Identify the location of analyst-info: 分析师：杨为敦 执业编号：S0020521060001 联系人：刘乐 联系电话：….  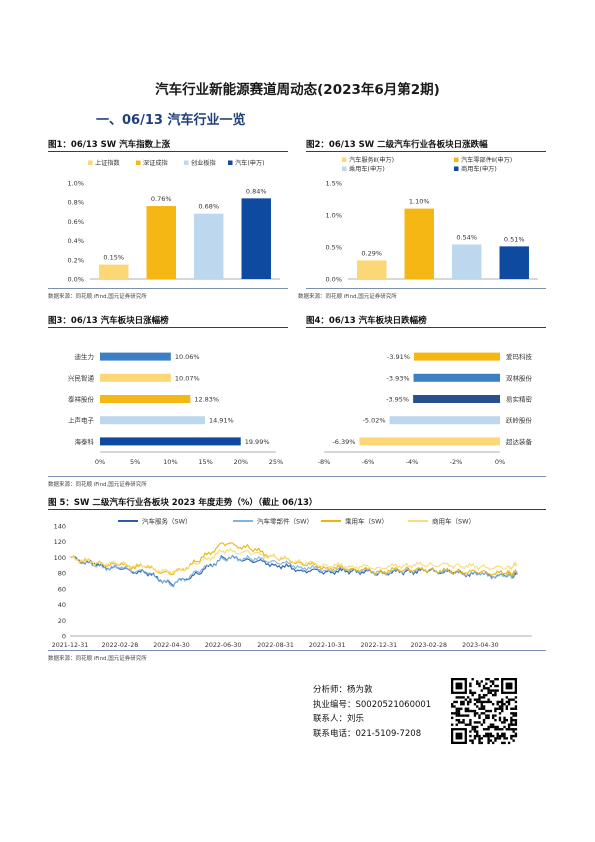
(372, 712).